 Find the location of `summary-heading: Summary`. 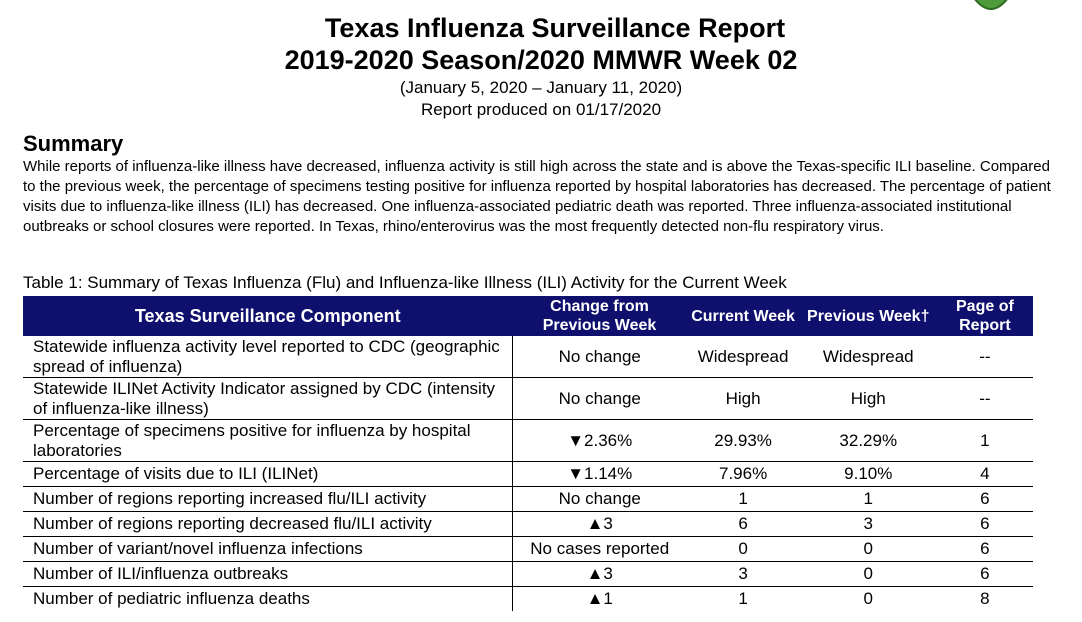

summary-heading: Summary is located at coordinates (73, 143).